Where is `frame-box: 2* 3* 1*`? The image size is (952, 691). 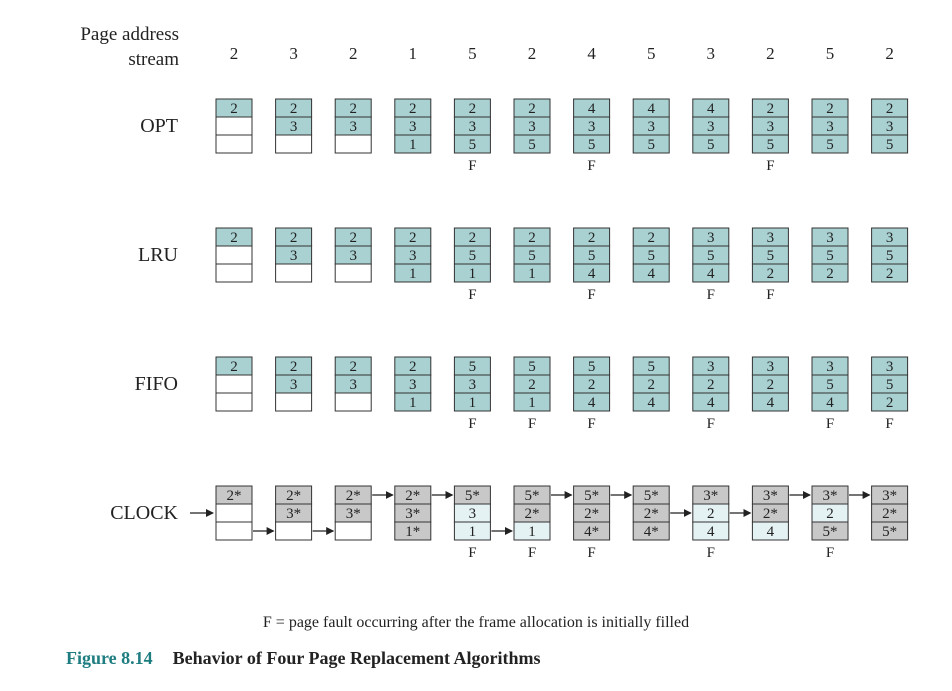 frame-box: 2* 3* 1* is located at coordinates (413, 513).